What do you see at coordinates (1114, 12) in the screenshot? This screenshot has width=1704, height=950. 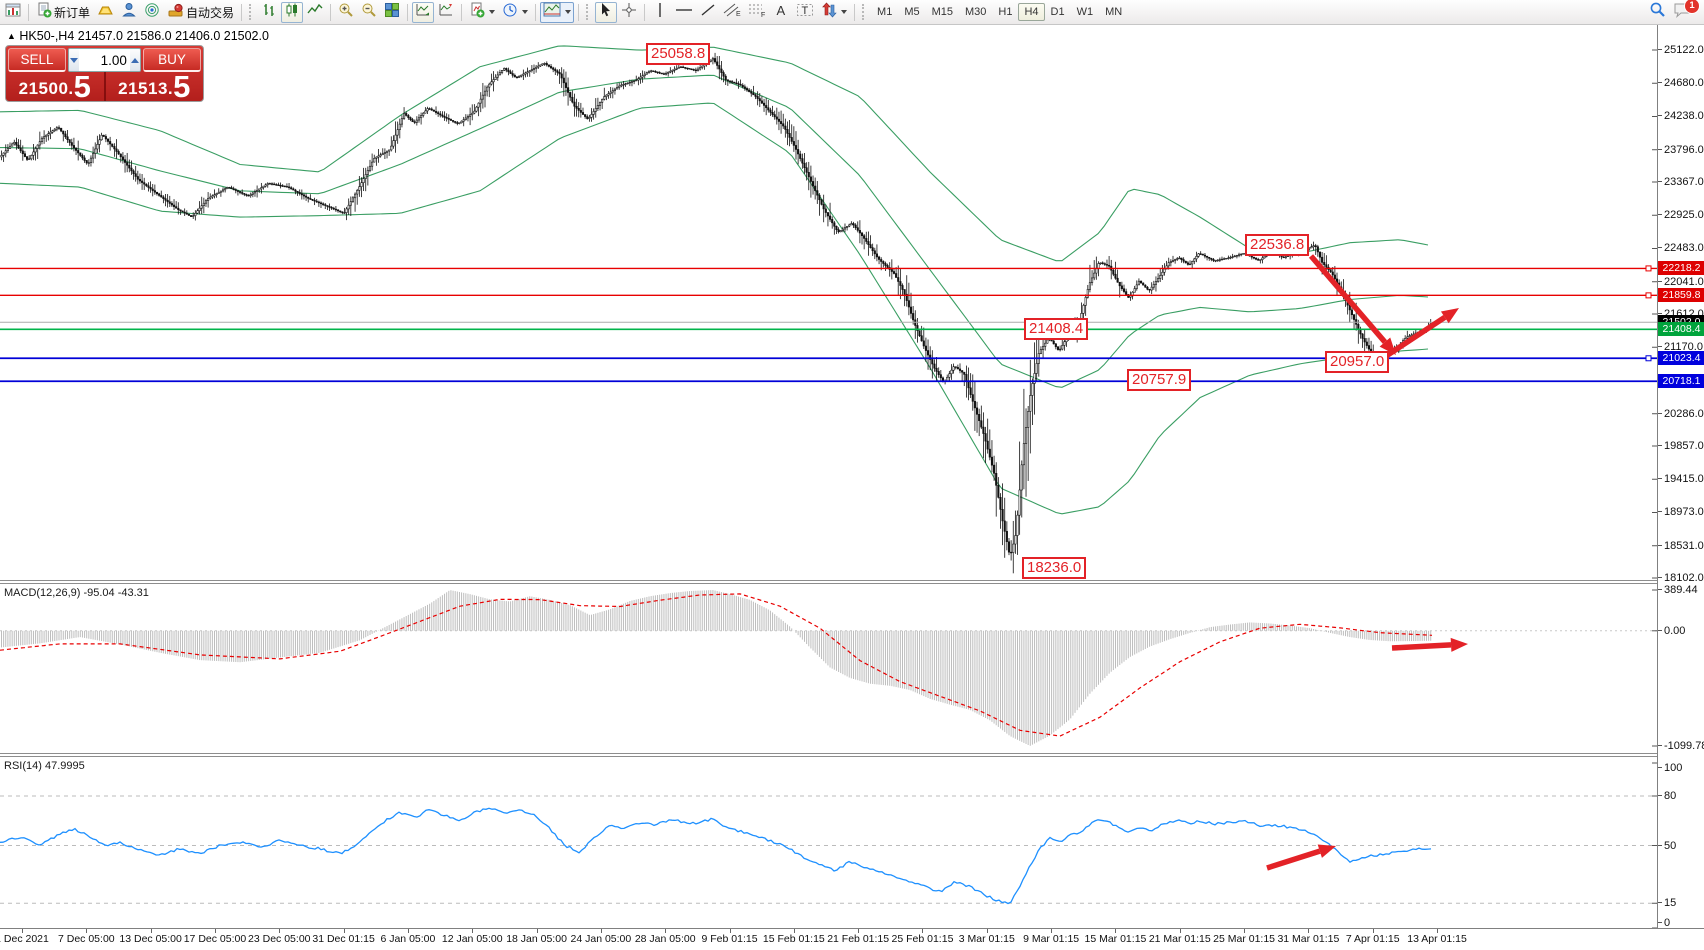 I see `timeframe-button-mn: MN` at bounding box center [1114, 12].